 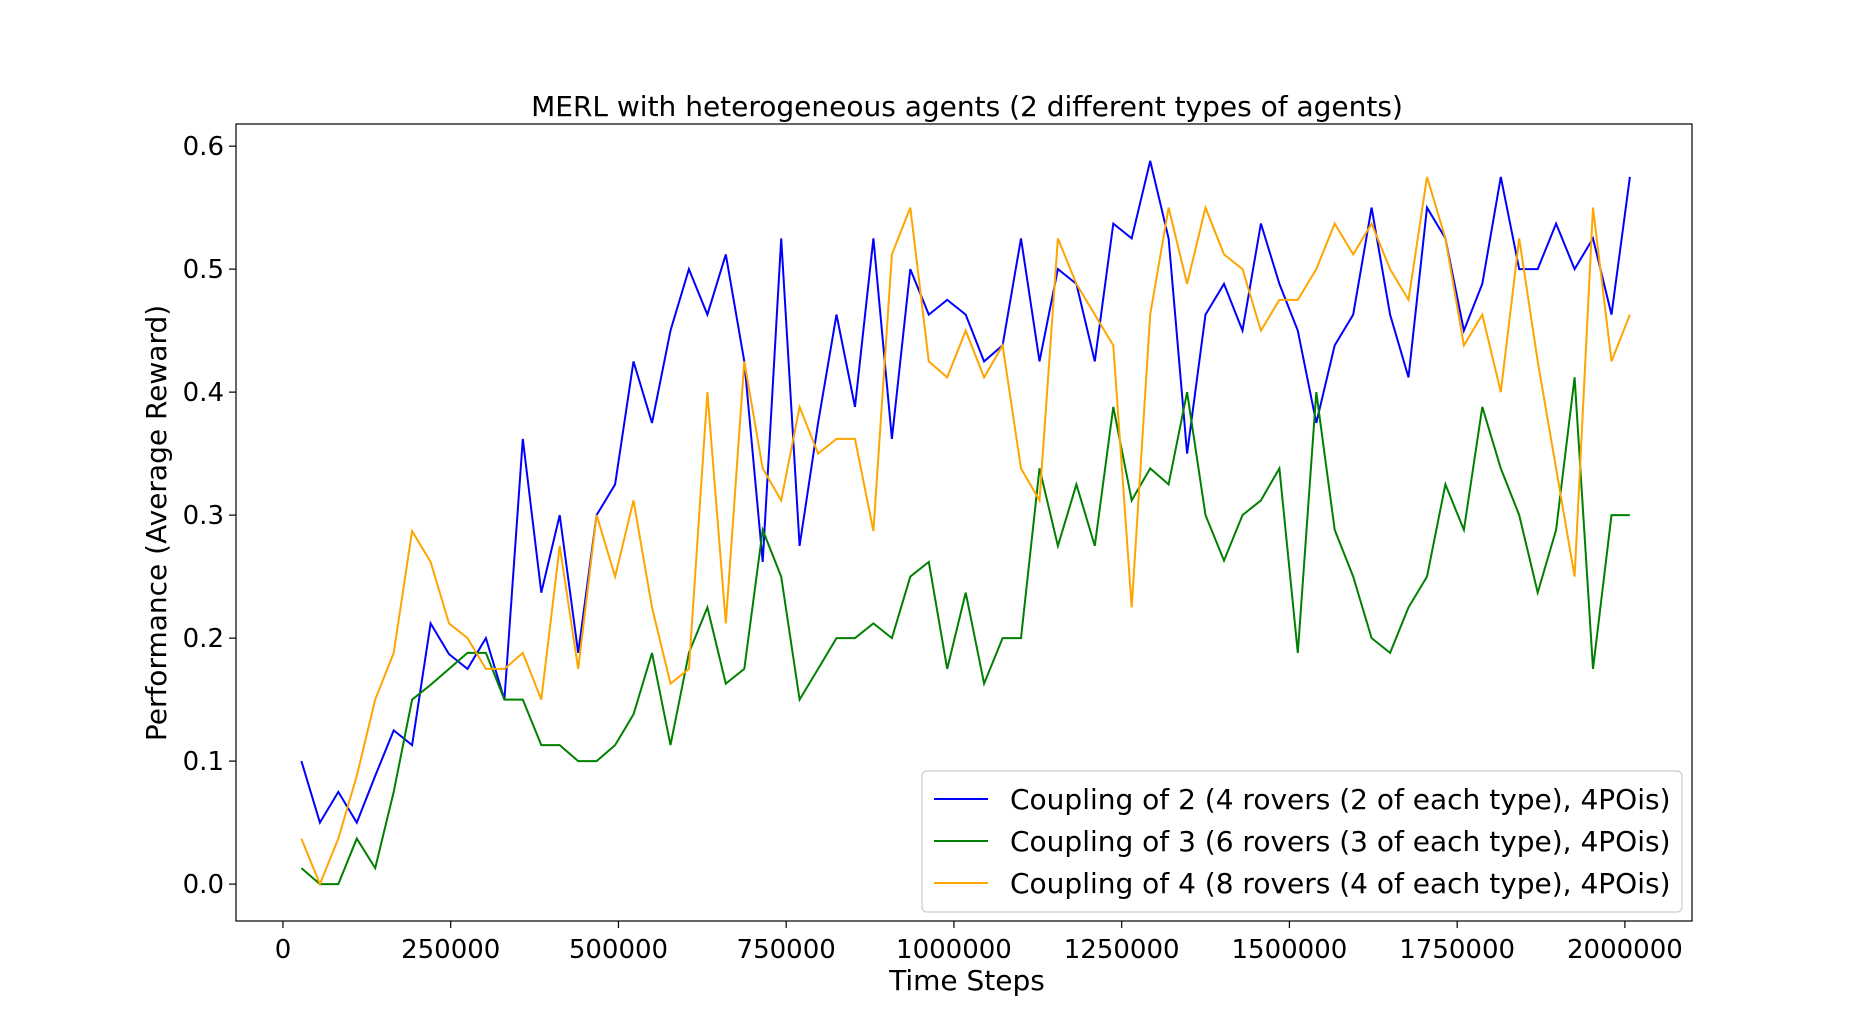 What do you see at coordinates (786, 950) in the screenshot?
I see `x-tick-label: 750000` at bounding box center [786, 950].